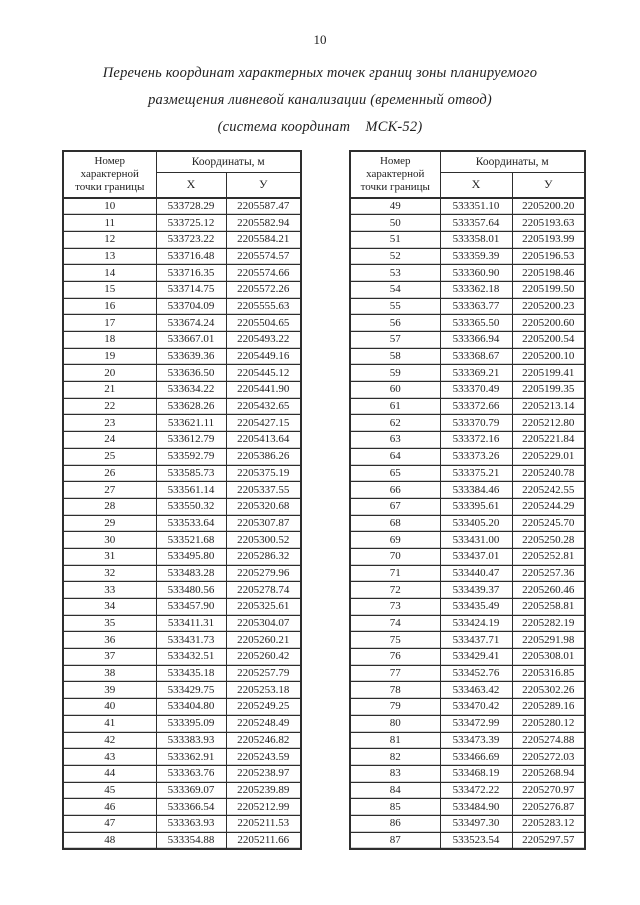 The width and height of the screenshot is (640, 905). What do you see at coordinates (395, 239) in the screenshot?
I see `table-cell: 51` at bounding box center [395, 239].